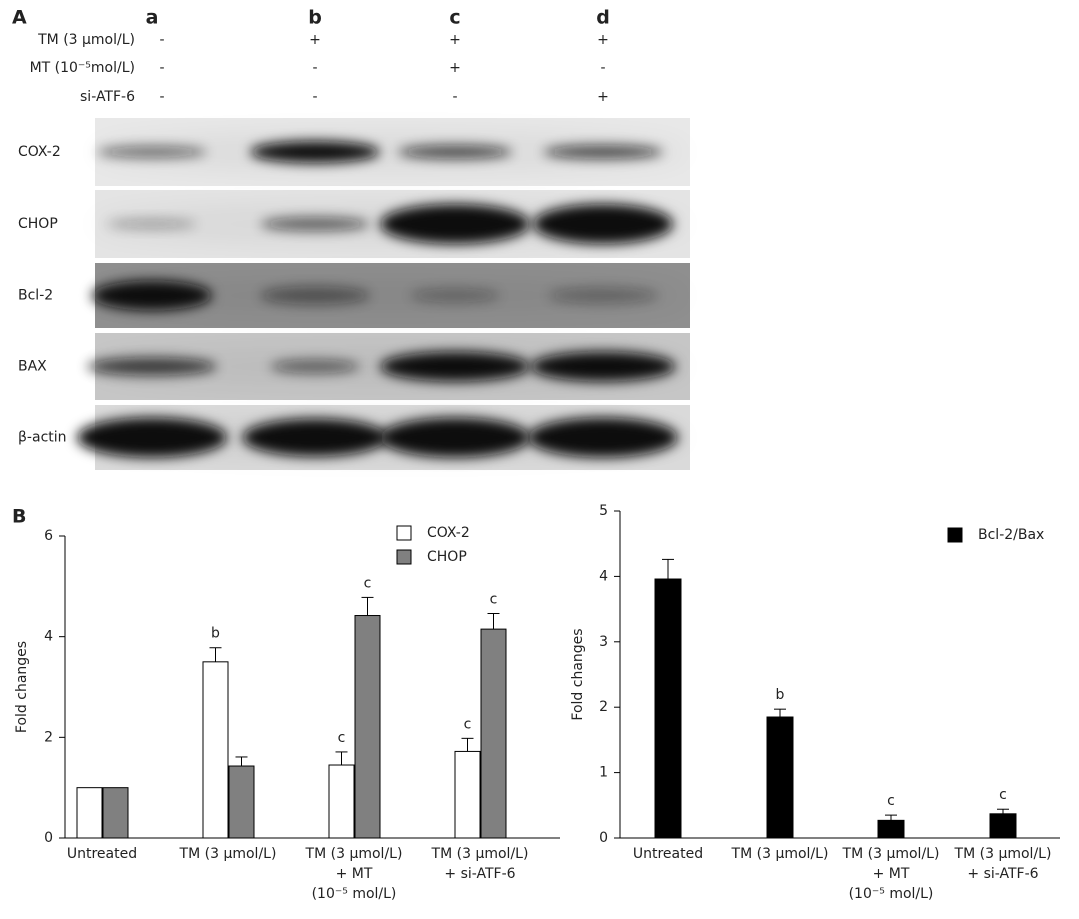 Image resolution: width=1079 pixels, height=919 pixels. I want to click on protein-label: β-actin, so click(42, 438).